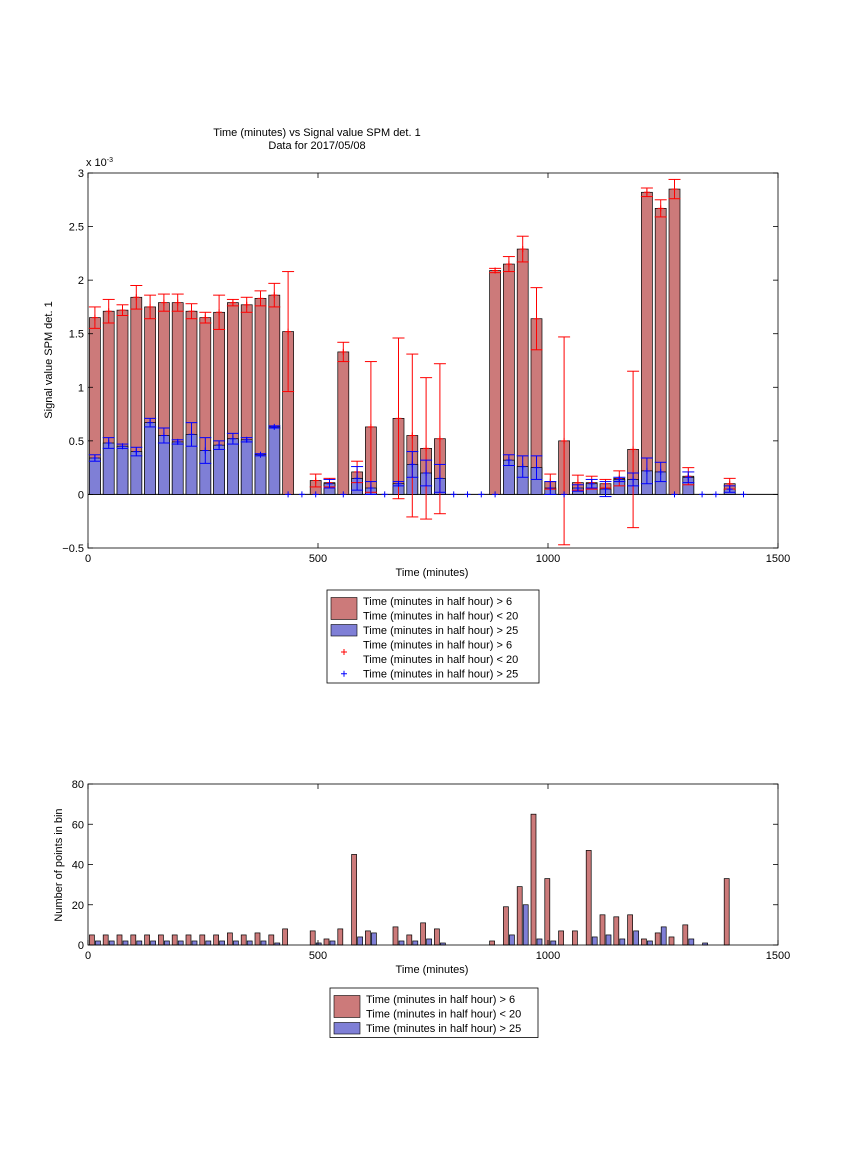 The width and height of the screenshot is (864, 1152). Describe the element at coordinates (110, 160) in the screenshot. I see `chart1-y-exponent-power: -3` at that location.